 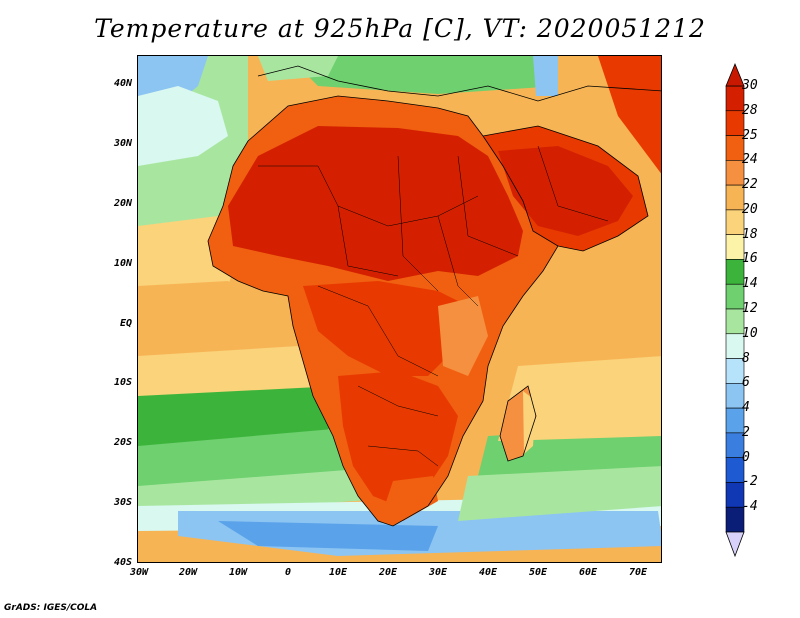 I want to click on madagascar-east, so click(x=529, y=422).